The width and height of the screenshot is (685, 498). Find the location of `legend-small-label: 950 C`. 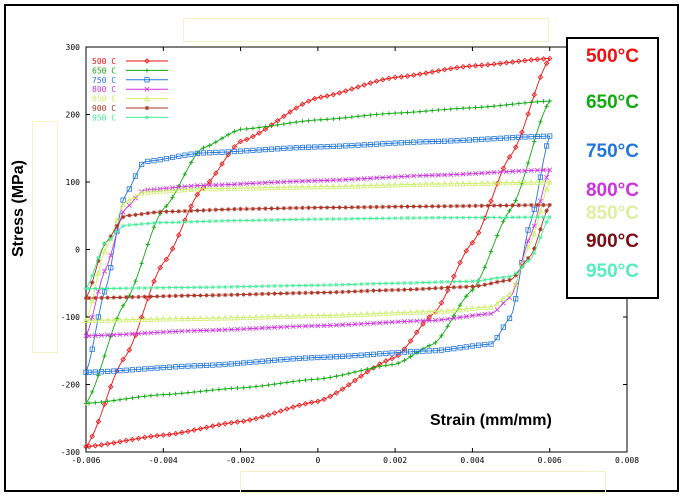

legend-small-label: 950 C is located at coordinates (104, 117).